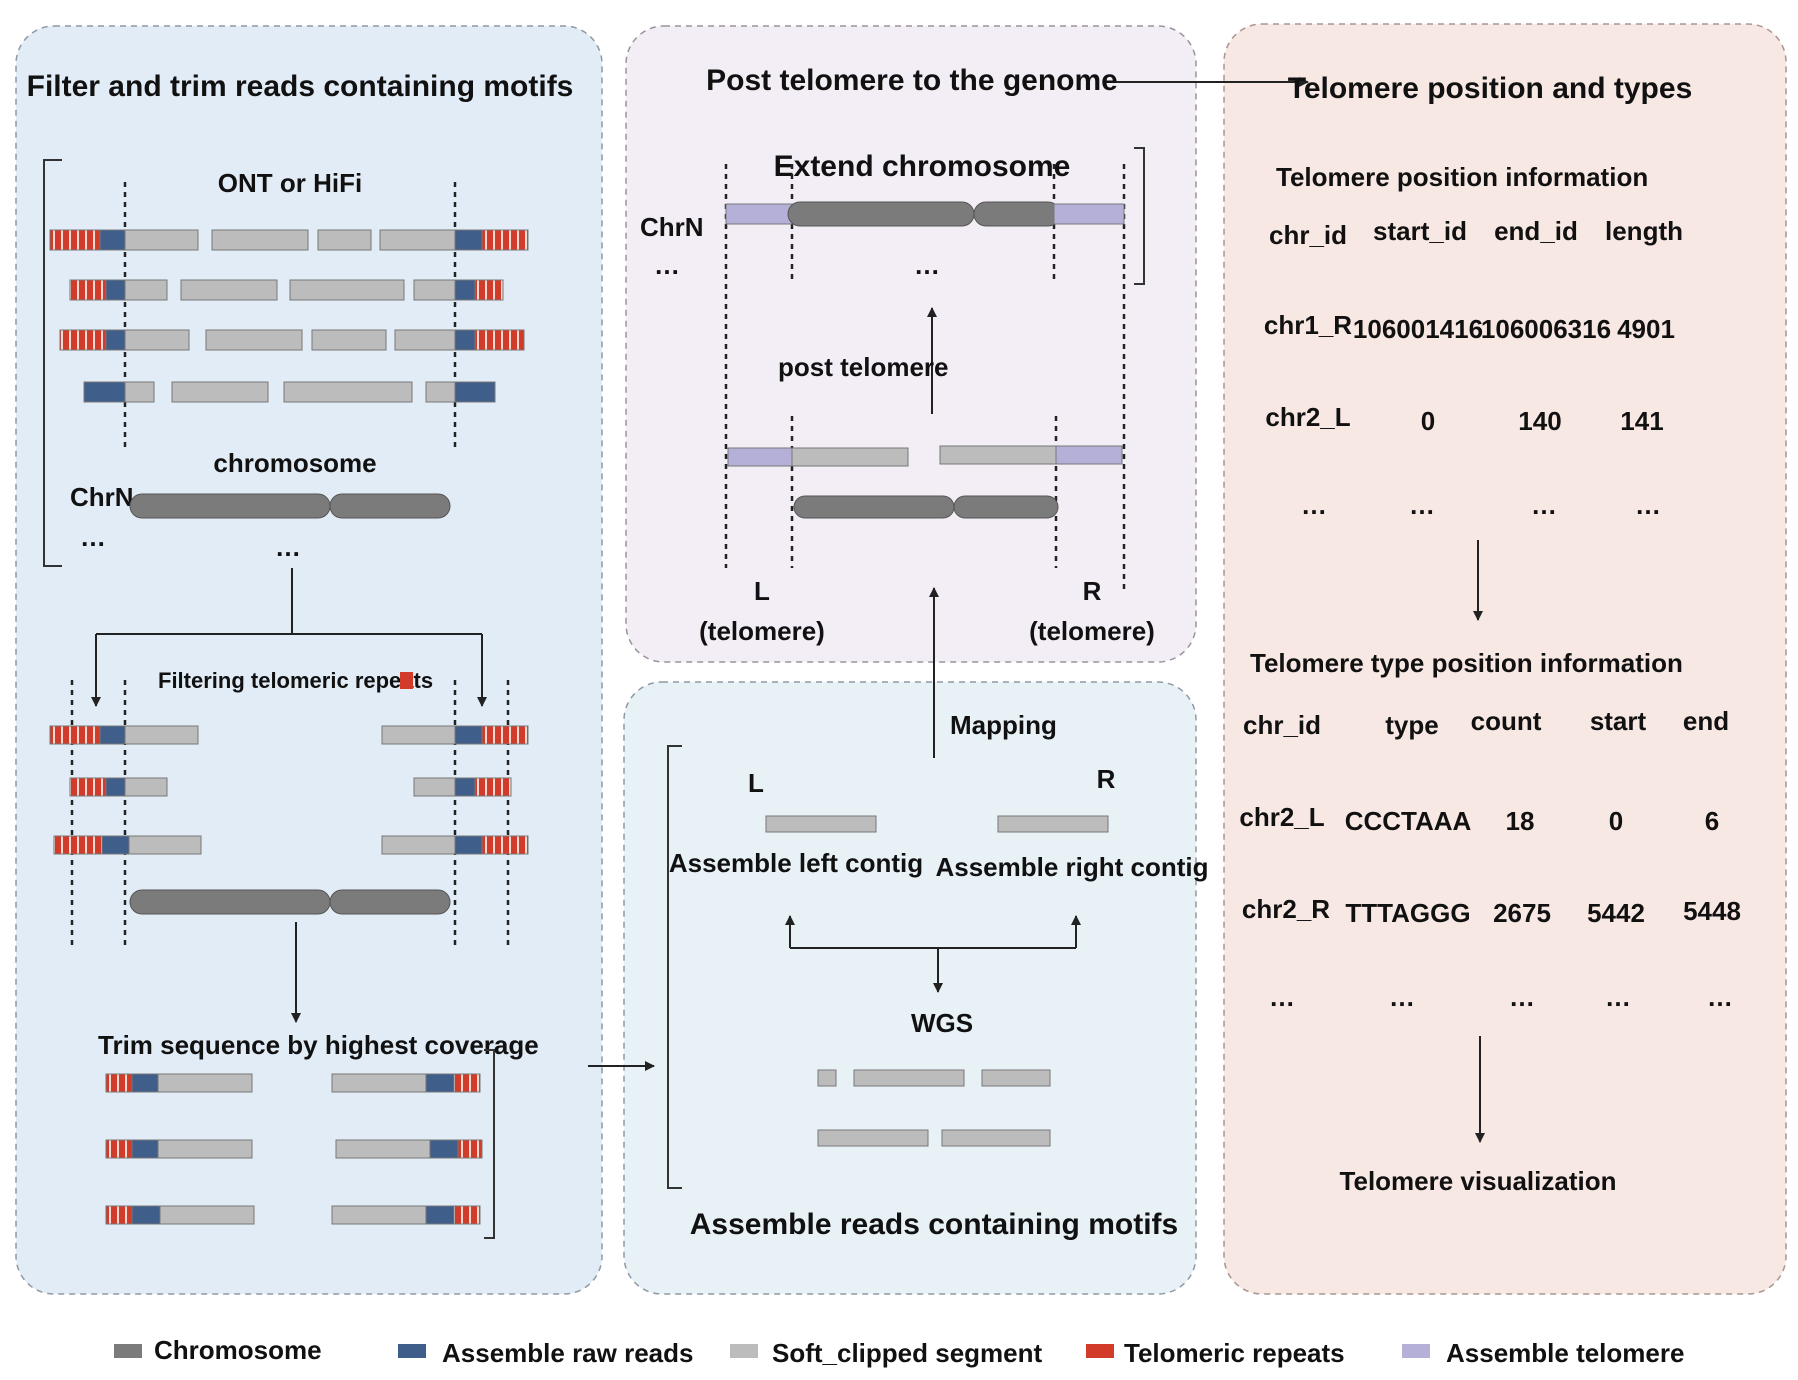  Describe the element at coordinates (1618, 721) in the screenshot. I see `table-header: start` at that location.